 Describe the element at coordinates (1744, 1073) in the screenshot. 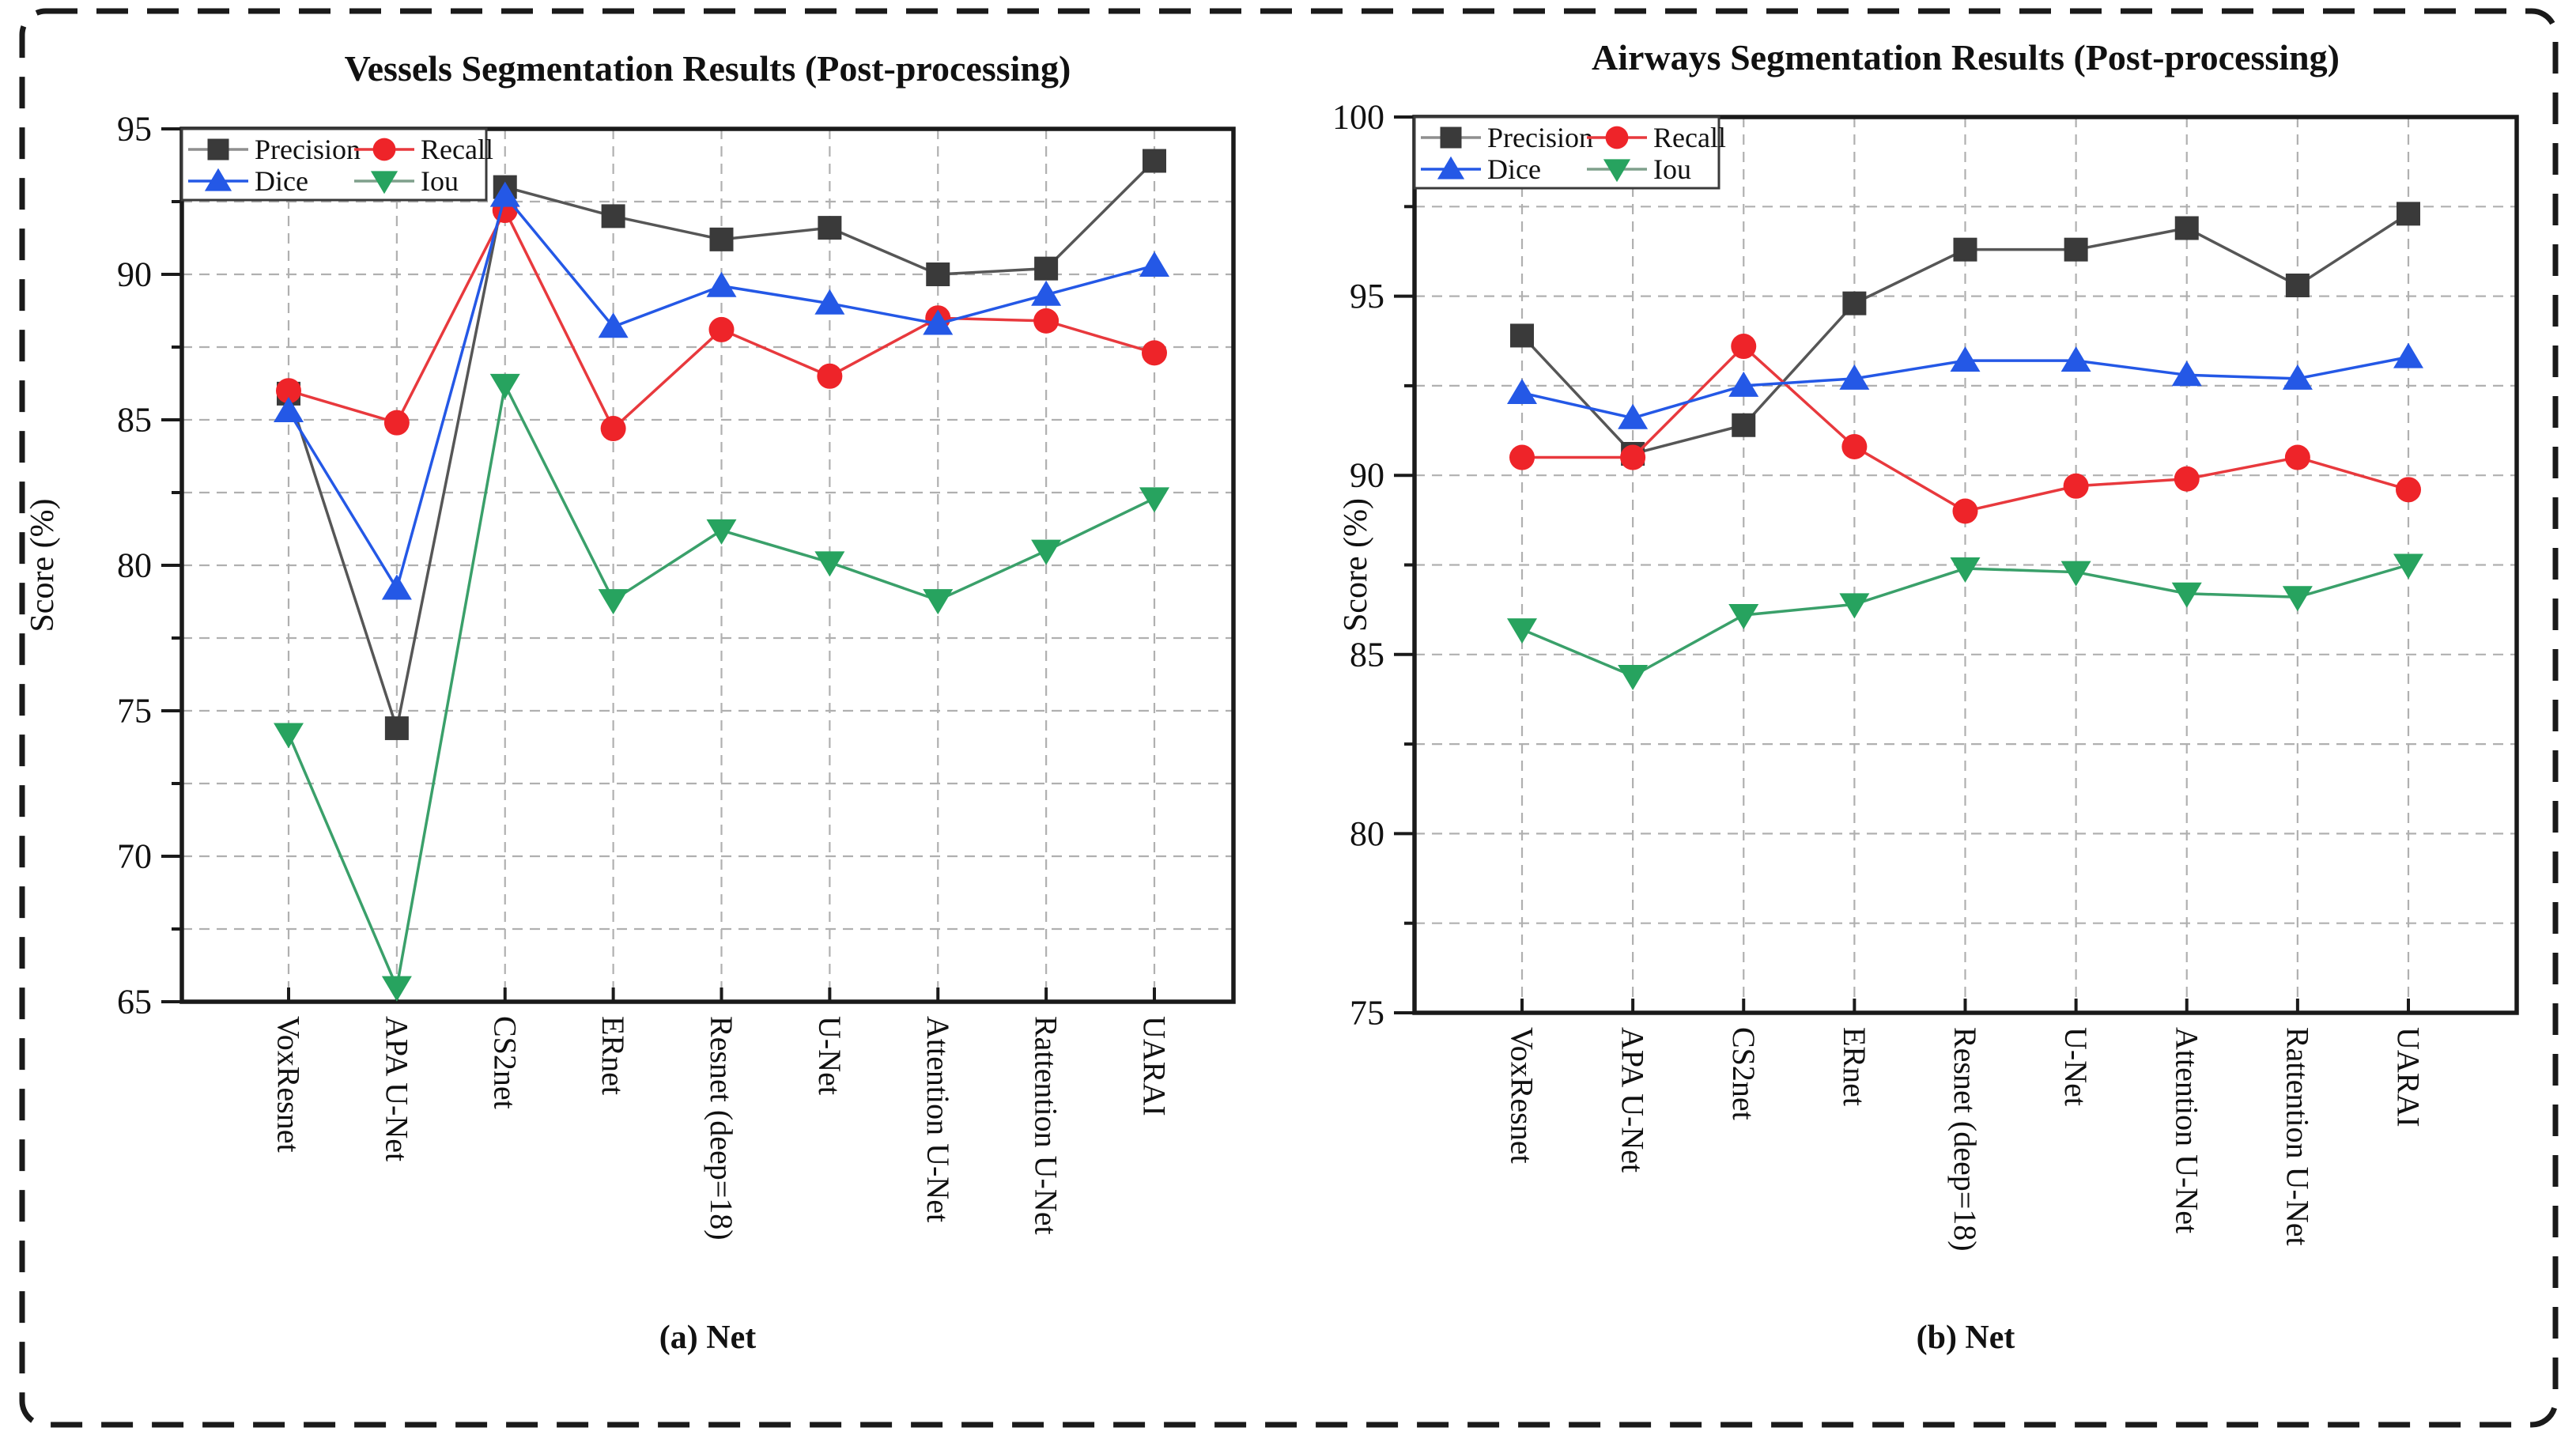

I see `x-tick-label: CS2net` at that location.